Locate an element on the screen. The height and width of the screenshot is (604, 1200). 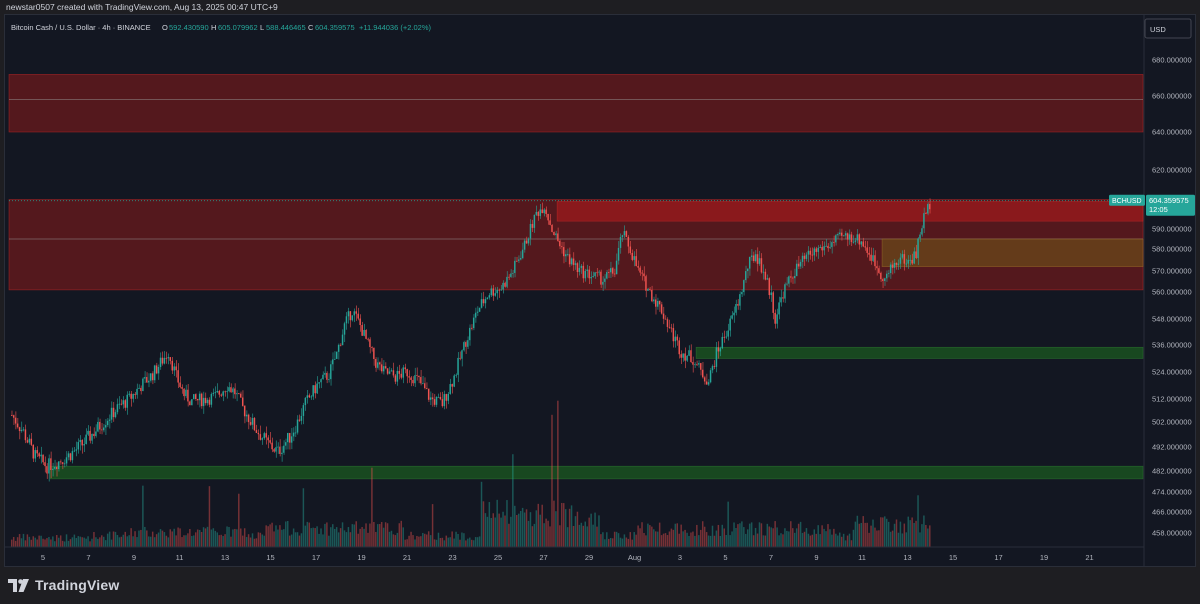
currency-button is located at coordinates (1168, 28).